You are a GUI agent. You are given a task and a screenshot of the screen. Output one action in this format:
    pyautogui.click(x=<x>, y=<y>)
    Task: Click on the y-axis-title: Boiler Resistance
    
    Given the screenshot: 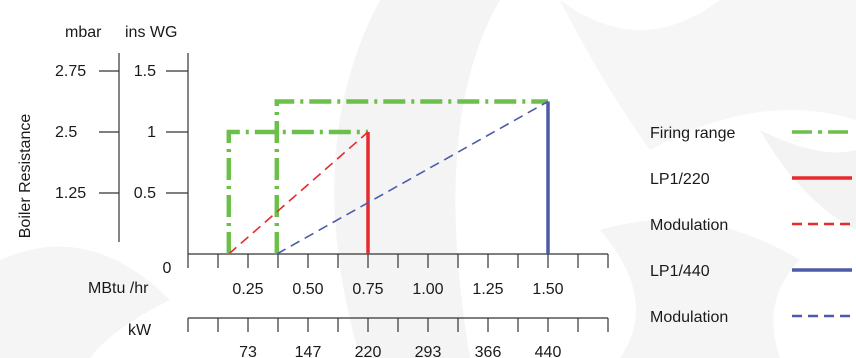 What is the action you would take?
    pyautogui.click(x=25, y=176)
    